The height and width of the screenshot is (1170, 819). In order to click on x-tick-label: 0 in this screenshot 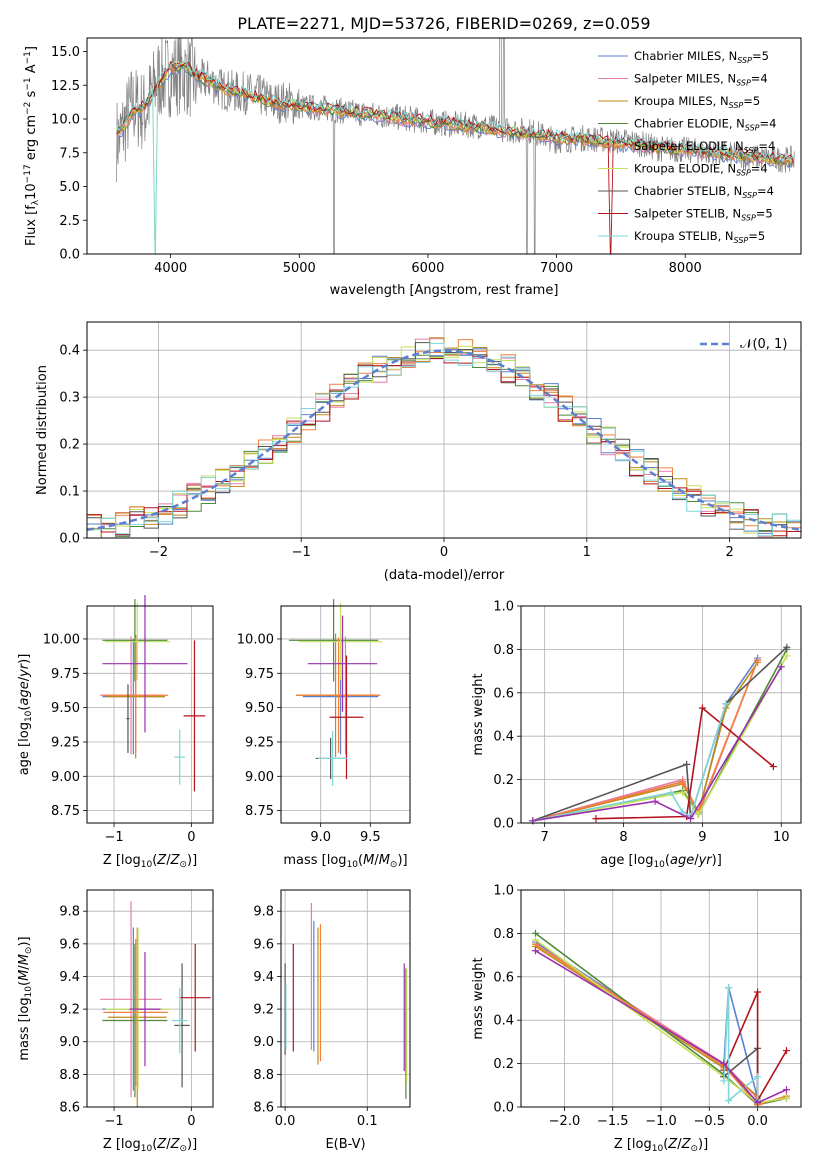, I will do `click(191, 837)`.